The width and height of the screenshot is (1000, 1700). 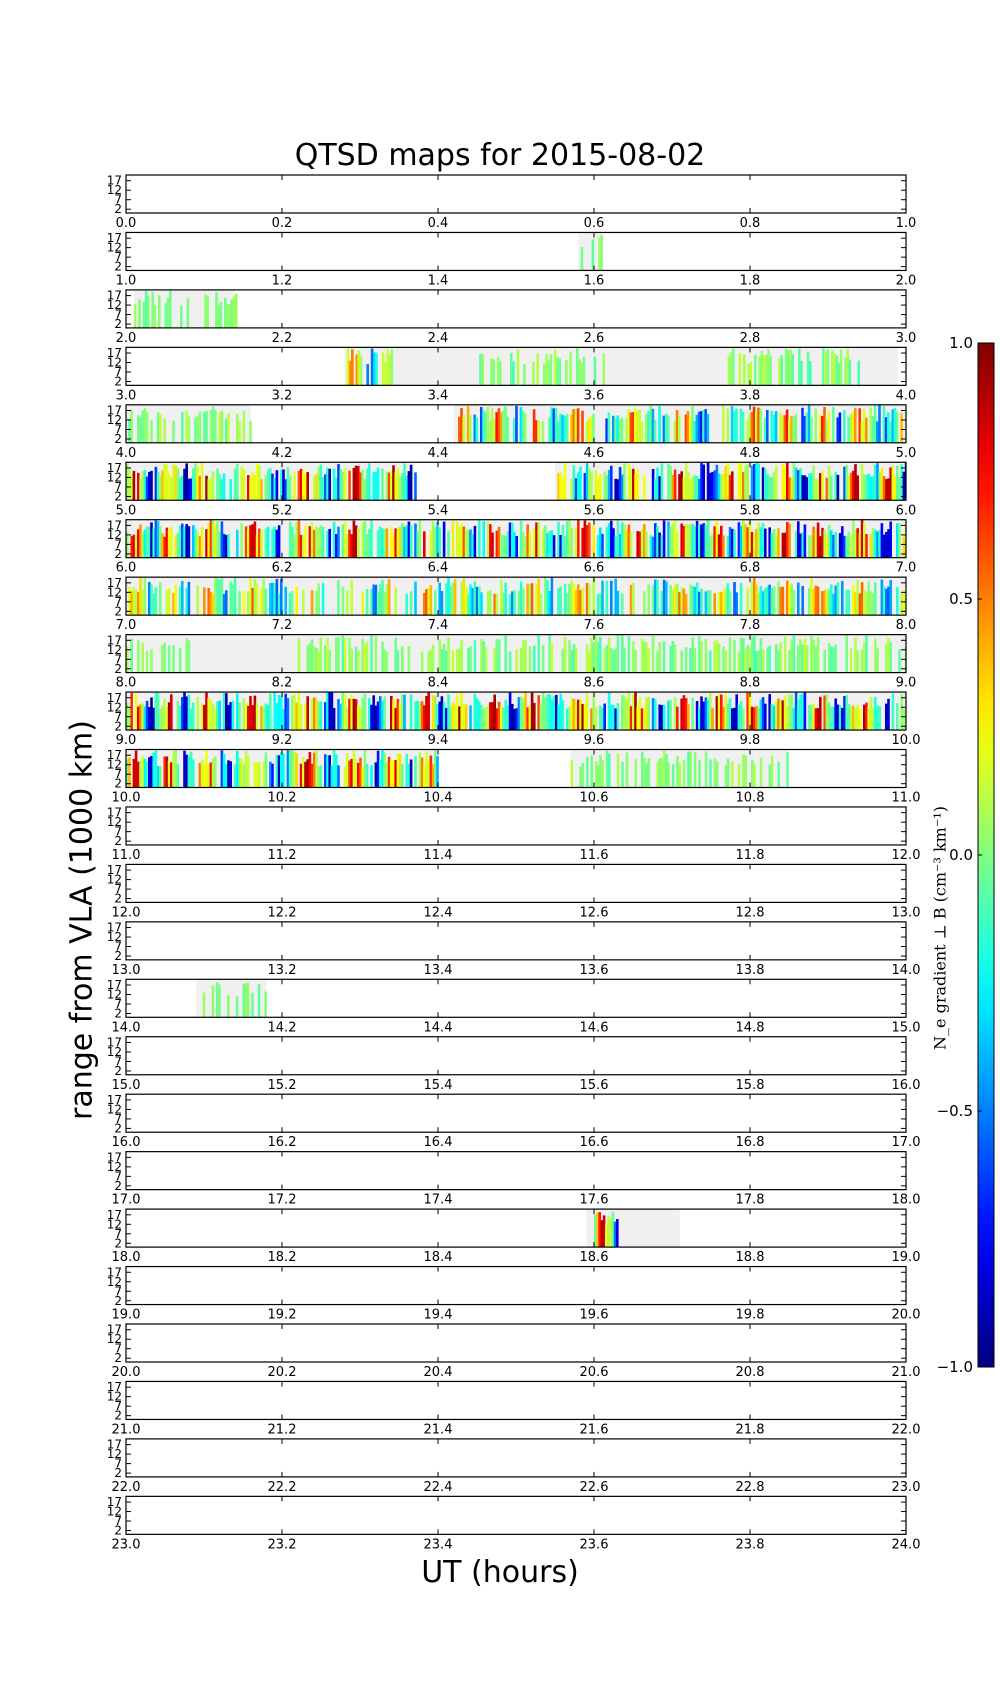 What do you see at coordinates (594, 1142) in the screenshot?
I see `x-tick-label: 16.6` at bounding box center [594, 1142].